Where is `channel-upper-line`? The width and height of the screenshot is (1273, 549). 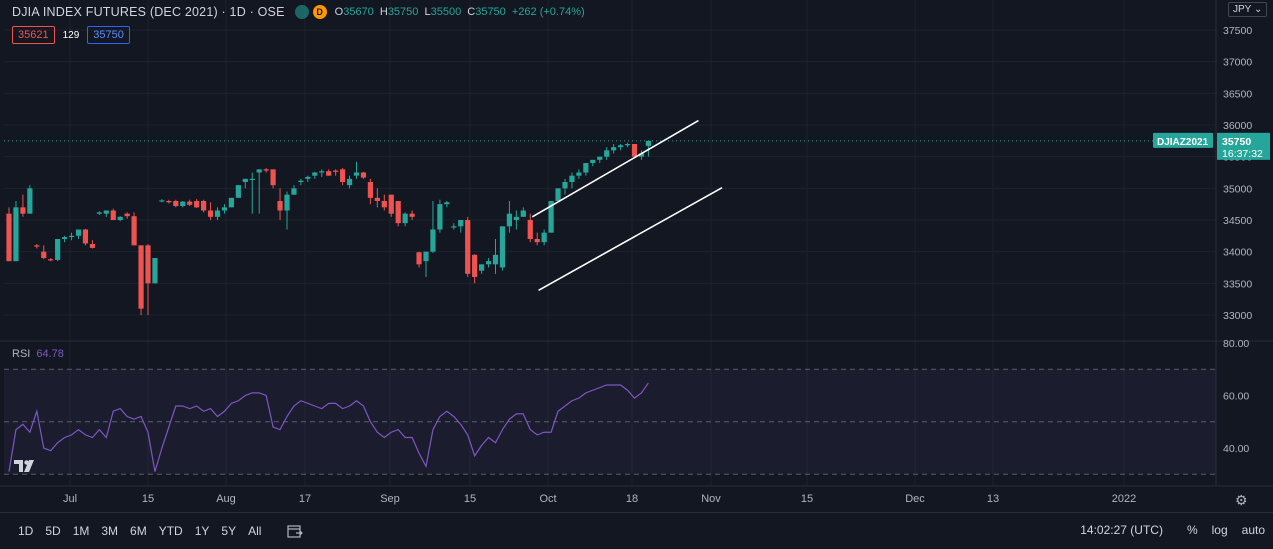
channel-upper-line is located at coordinates (615, 168).